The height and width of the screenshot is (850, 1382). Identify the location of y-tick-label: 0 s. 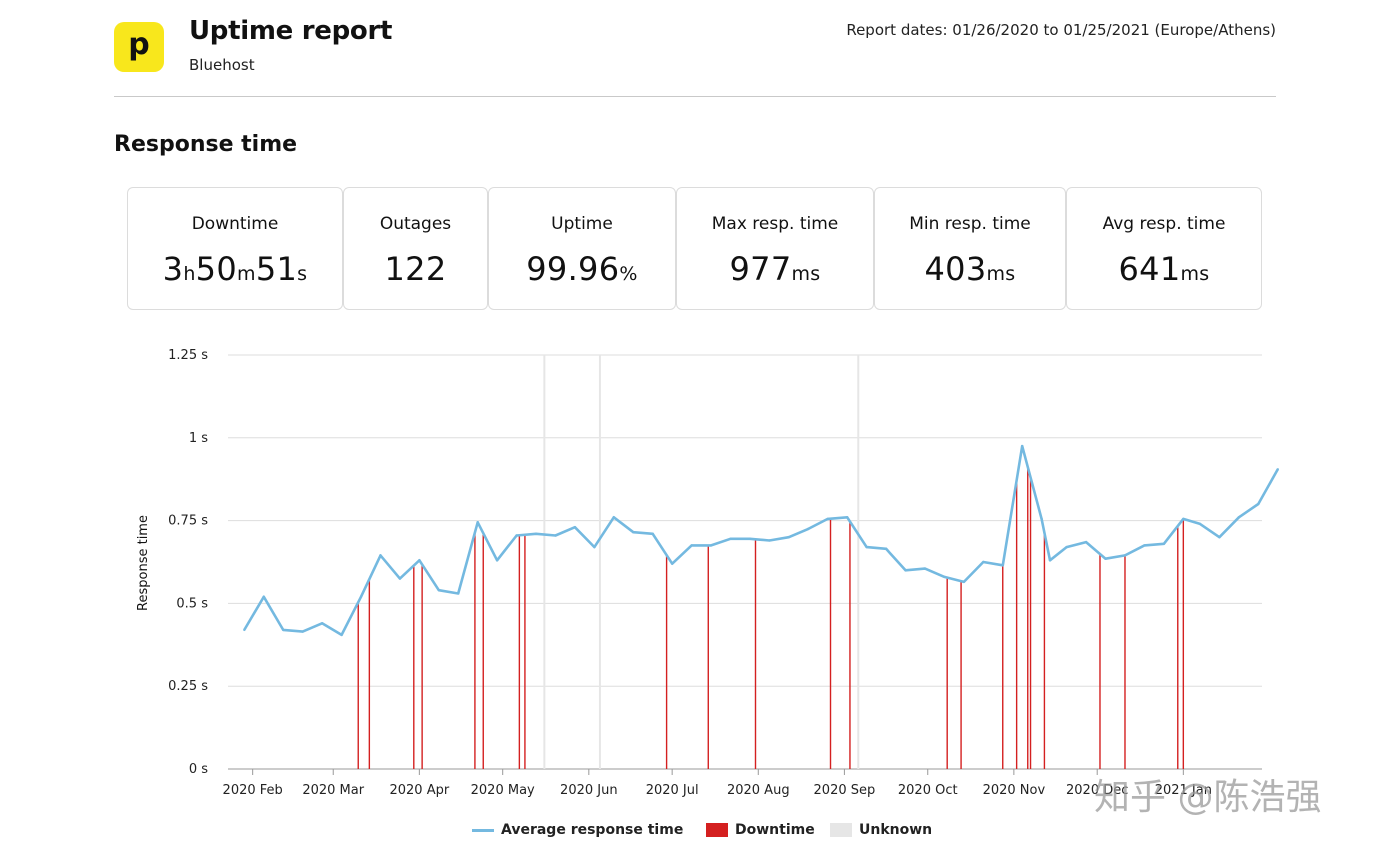
(198, 769).